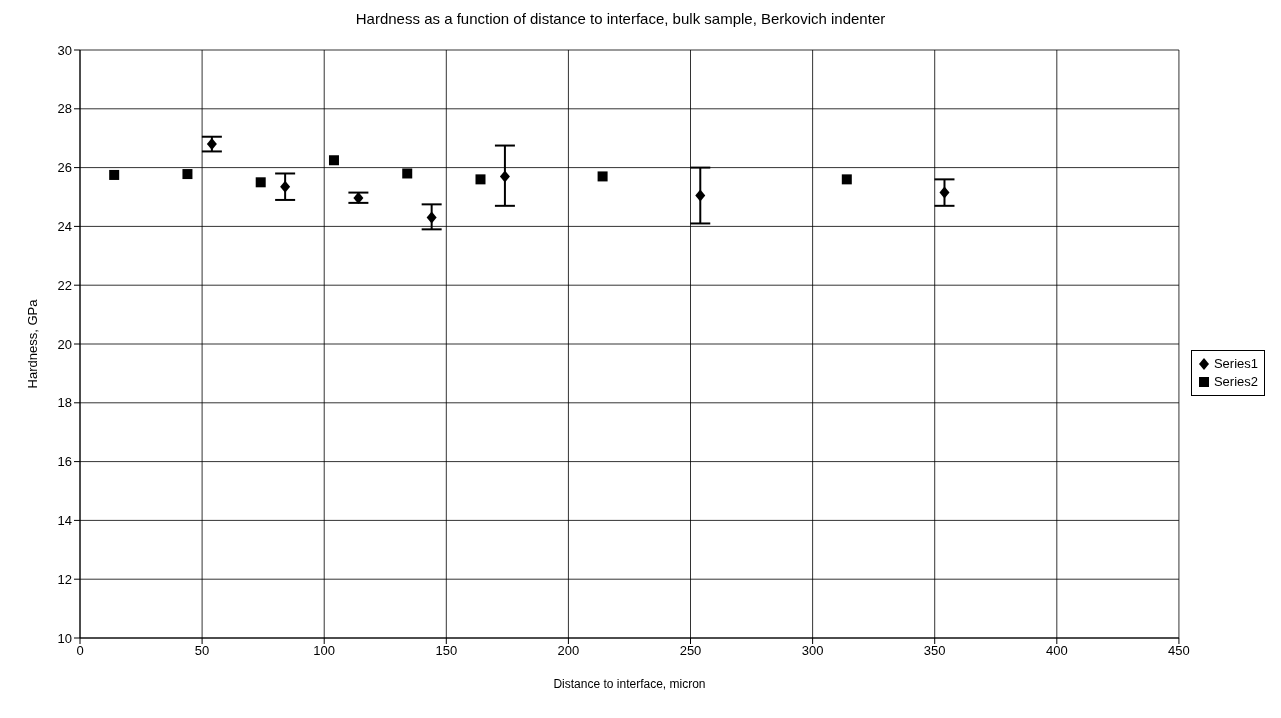  I want to click on y-tick-label: 12, so click(64, 579).